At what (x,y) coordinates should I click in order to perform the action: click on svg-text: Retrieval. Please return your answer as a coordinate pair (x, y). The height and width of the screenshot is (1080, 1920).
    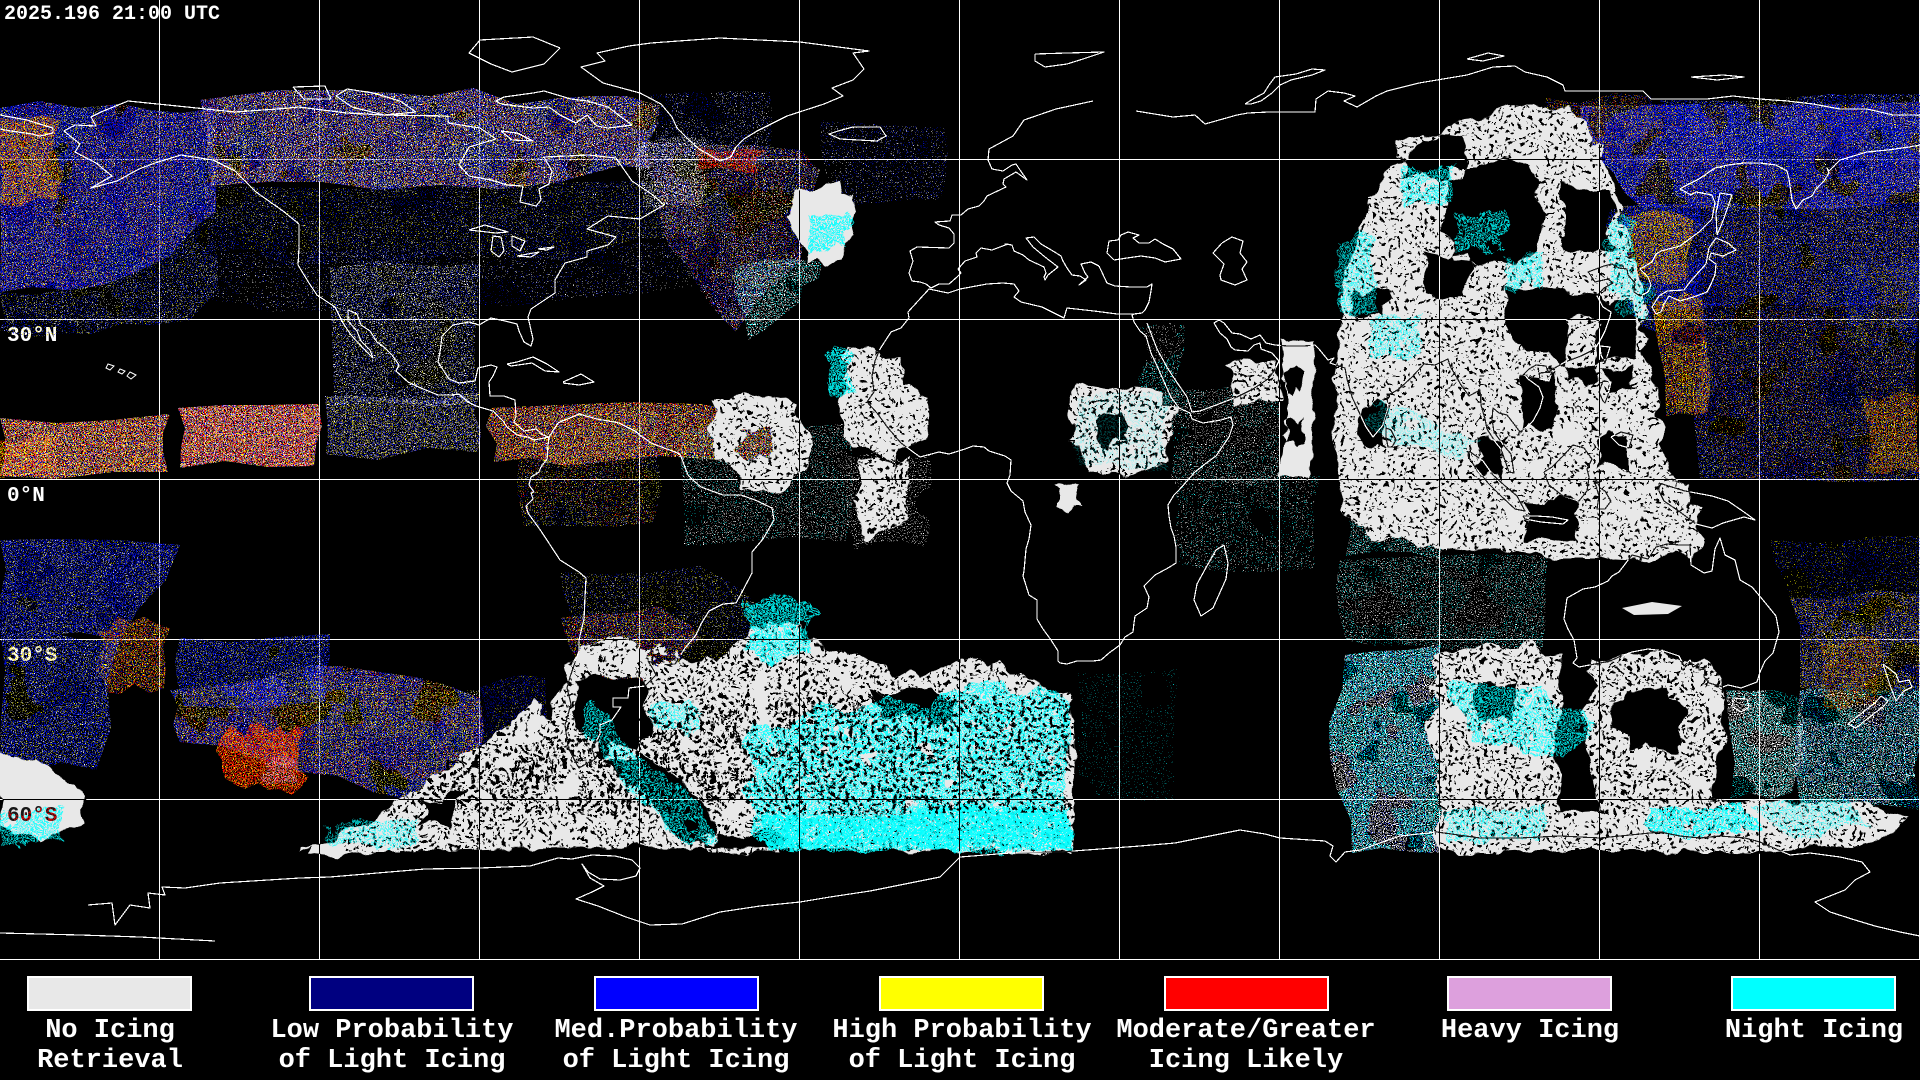
    Looking at the image, I should click on (110, 1061).